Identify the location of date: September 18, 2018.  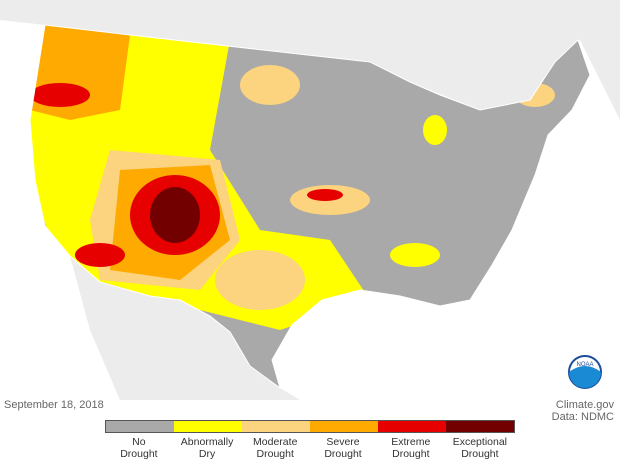
(54, 405).